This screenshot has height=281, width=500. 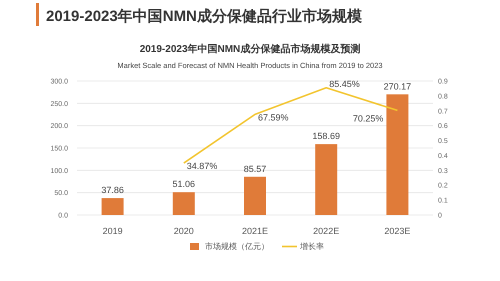 What do you see at coordinates (237, 246) in the screenshot?
I see `legend-label: 市场规模（亿元）` at bounding box center [237, 246].